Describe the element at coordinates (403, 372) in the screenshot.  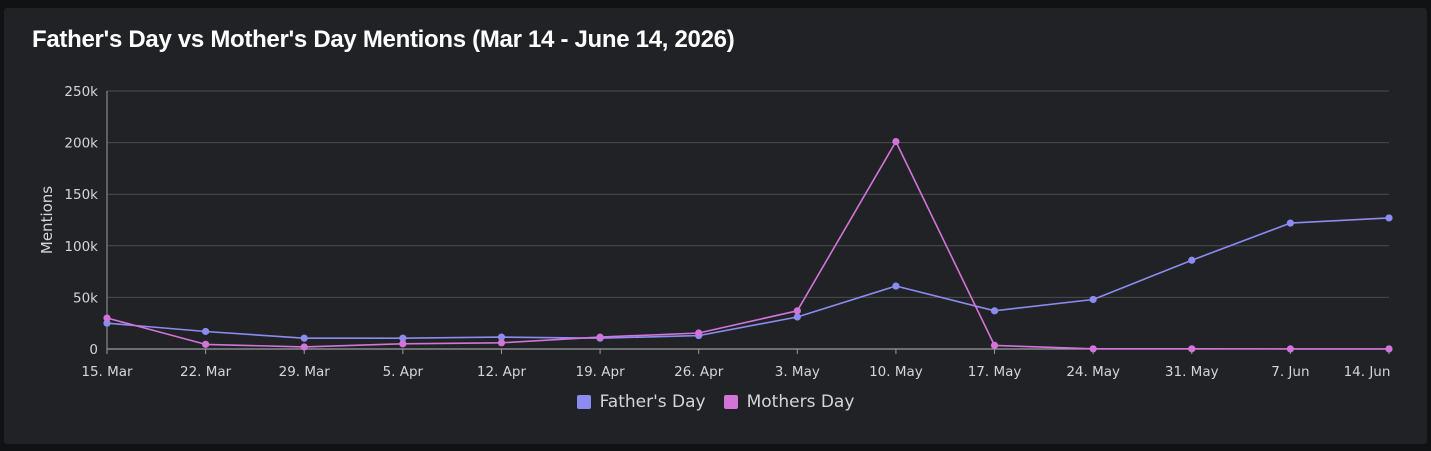
I see `x-tick-label: 5. Apr` at that location.